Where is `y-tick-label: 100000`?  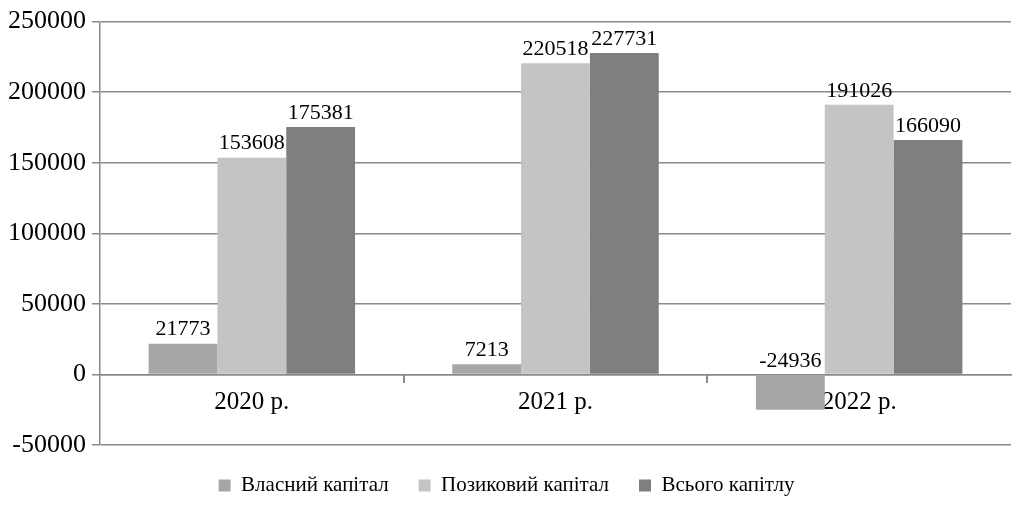
y-tick-label: 100000 is located at coordinates (47, 232).